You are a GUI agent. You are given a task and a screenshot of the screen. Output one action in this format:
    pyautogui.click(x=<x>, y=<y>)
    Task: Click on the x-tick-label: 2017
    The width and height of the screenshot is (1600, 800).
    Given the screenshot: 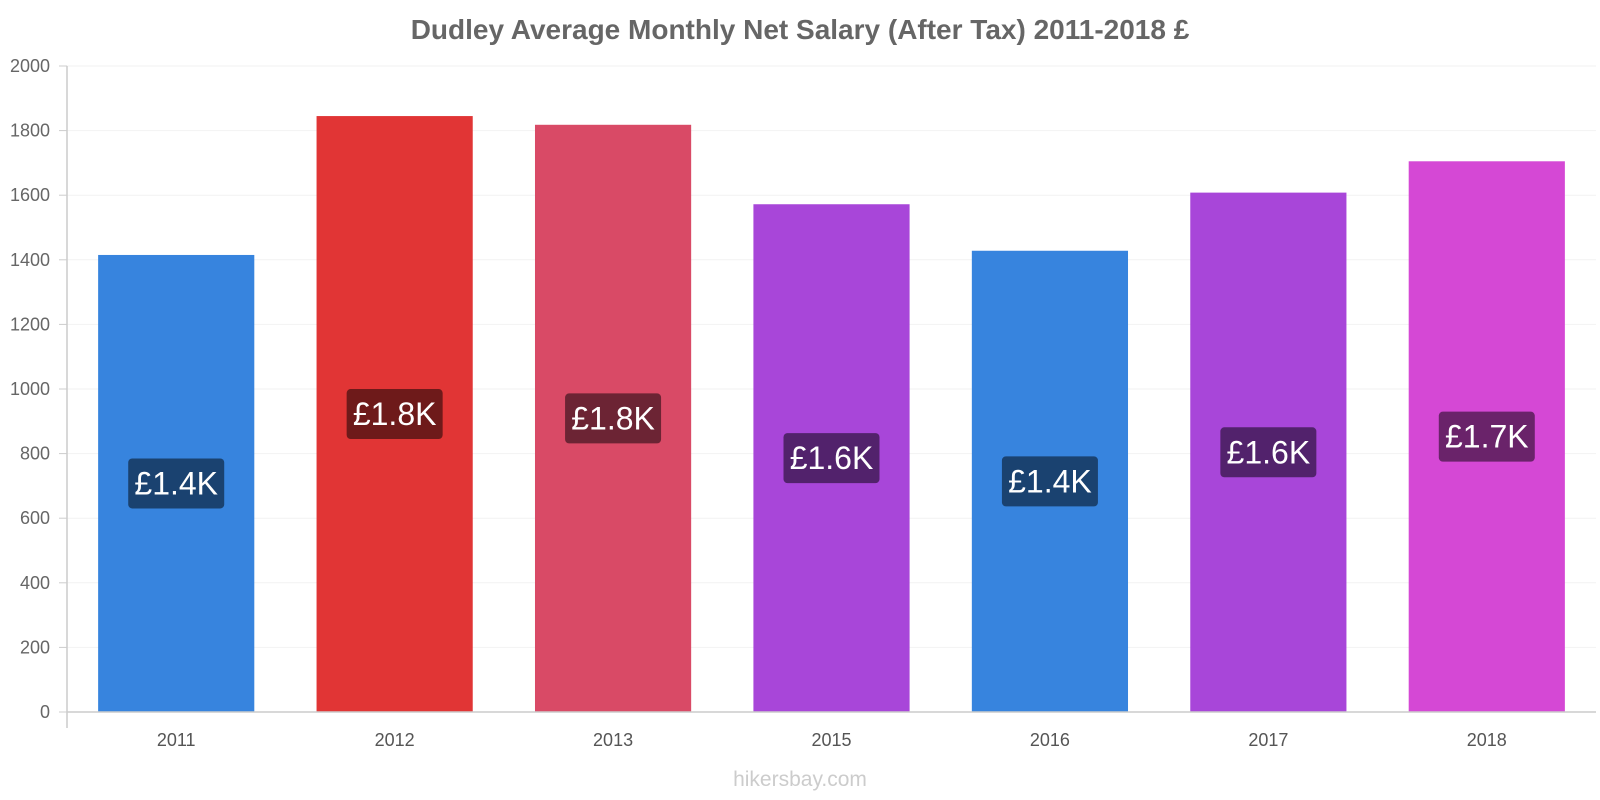 What is the action you would take?
    pyautogui.click(x=1268, y=740)
    